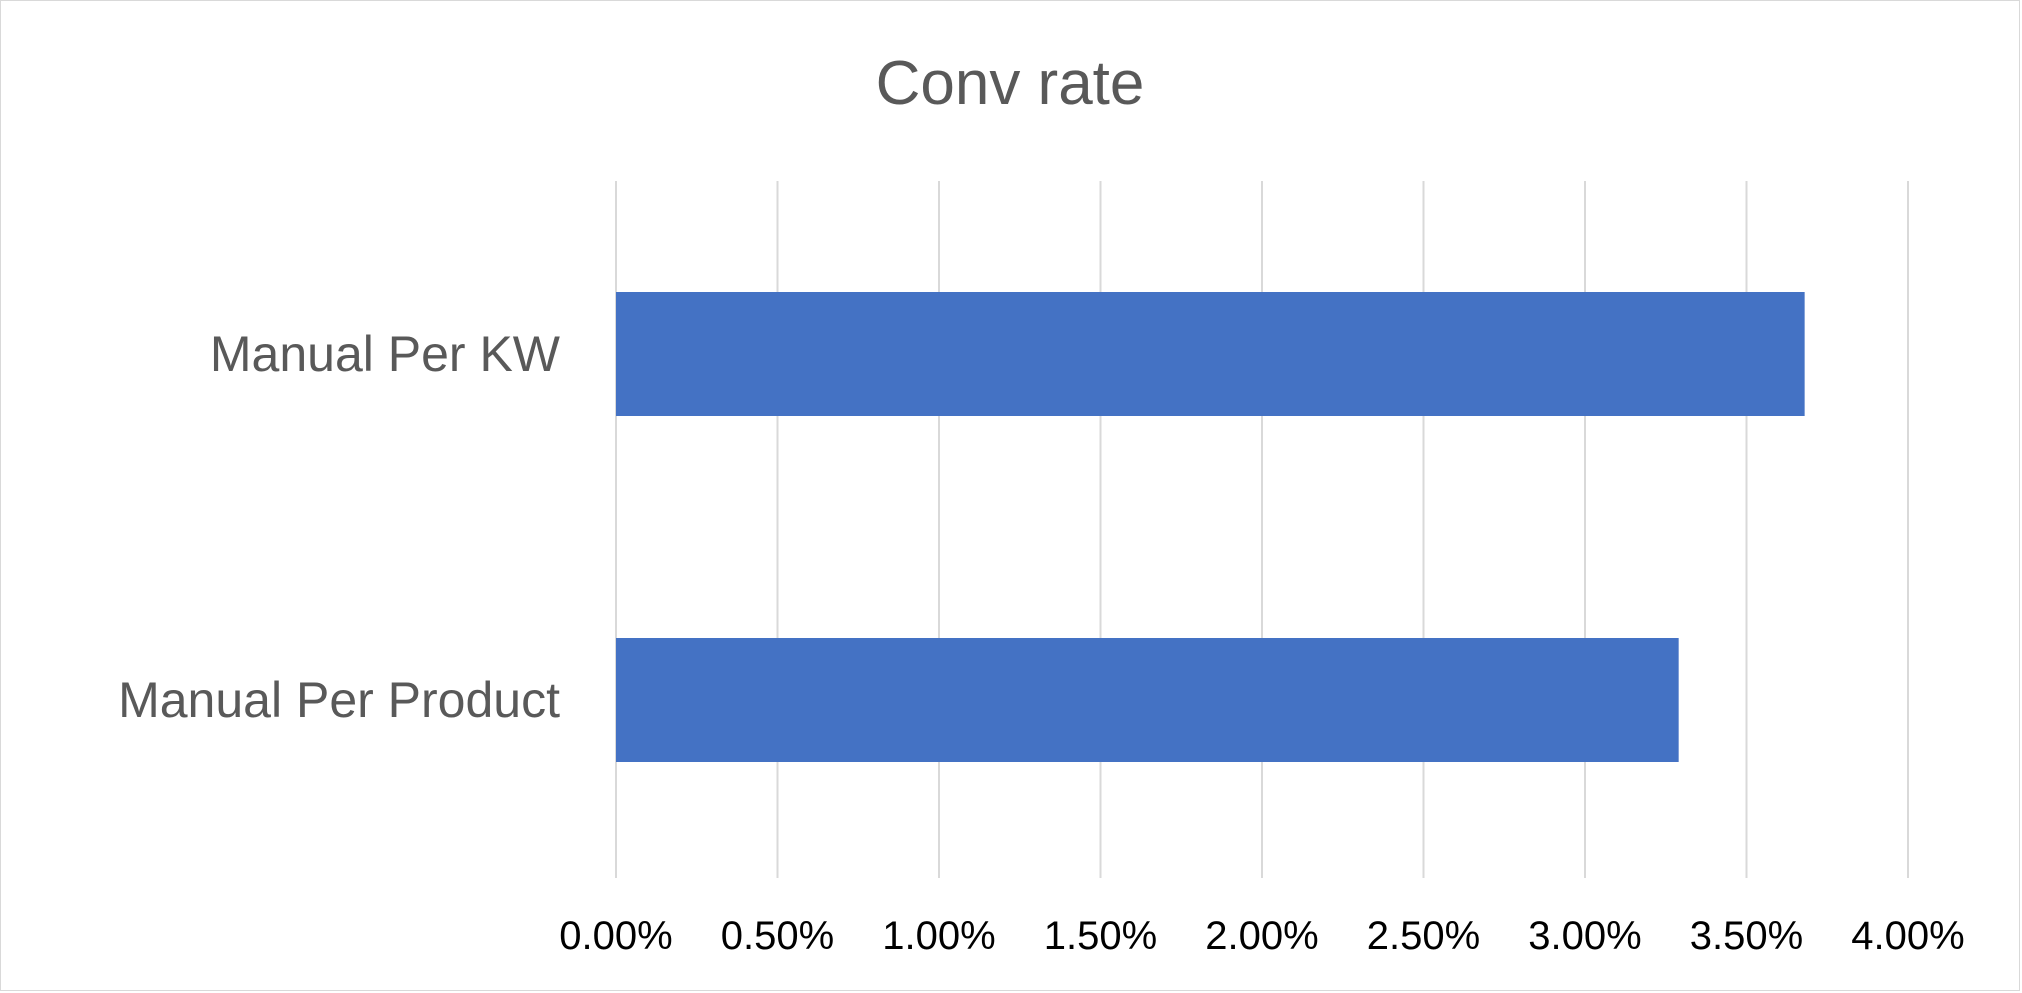 The height and width of the screenshot is (993, 2022). What do you see at coordinates (938, 936) in the screenshot?
I see `x-tick-label: 1.00%` at bounding box center [938, 936].